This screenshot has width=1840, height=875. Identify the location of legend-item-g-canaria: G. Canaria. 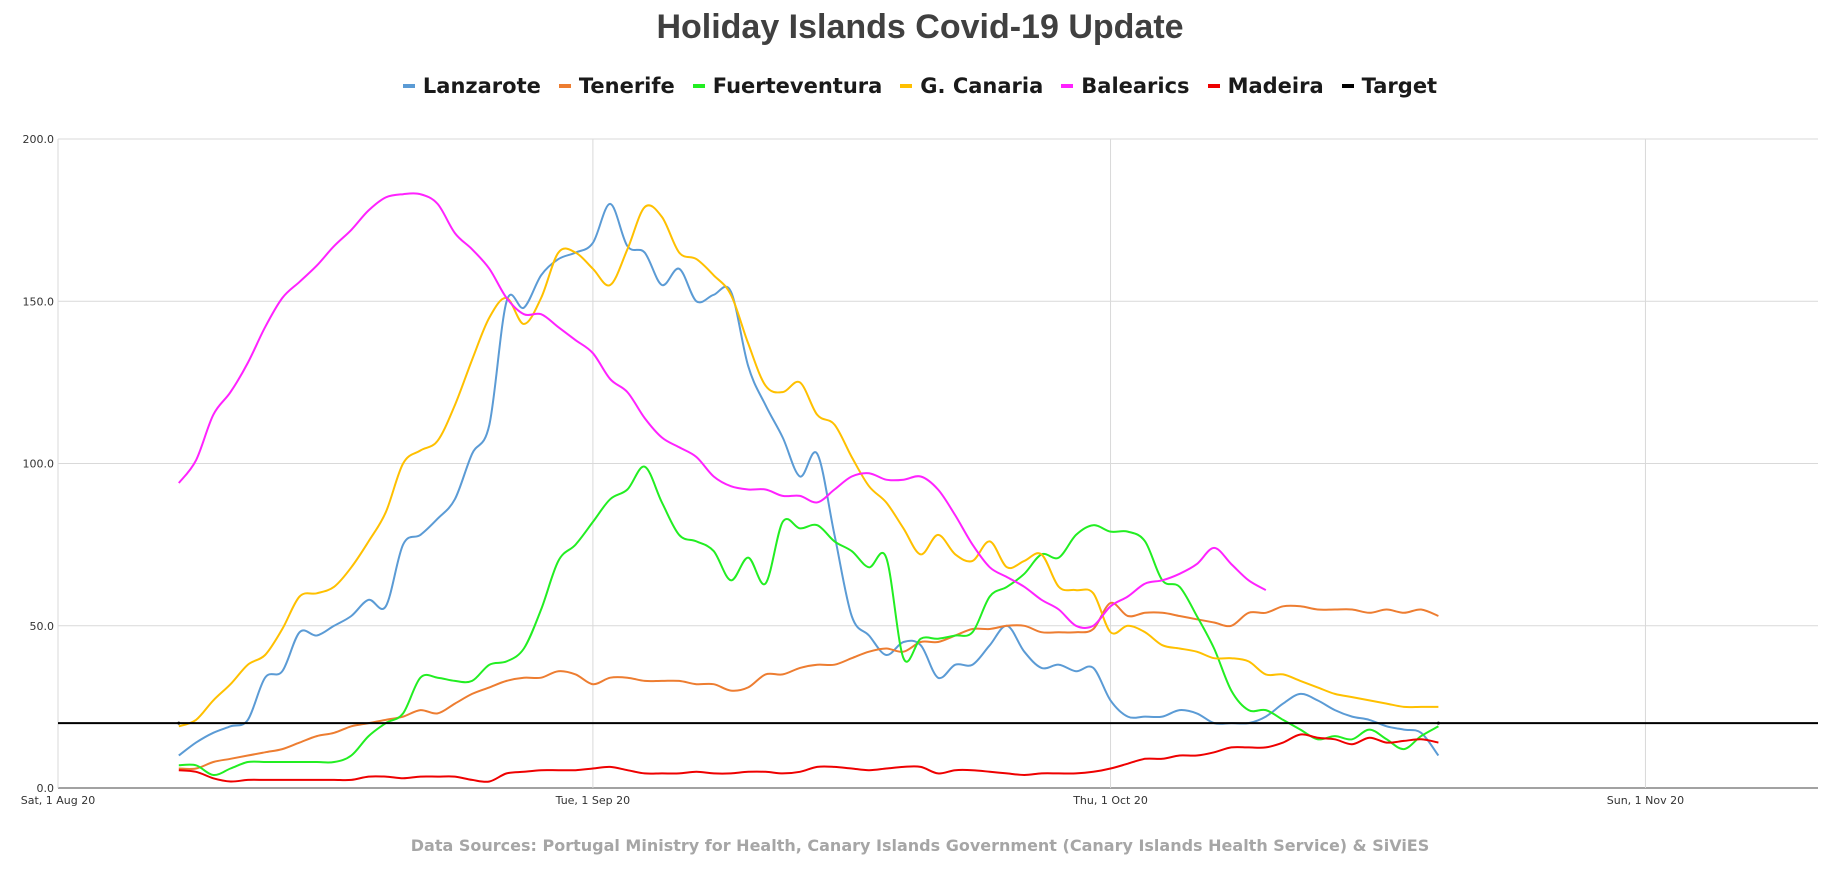
(971, 86).